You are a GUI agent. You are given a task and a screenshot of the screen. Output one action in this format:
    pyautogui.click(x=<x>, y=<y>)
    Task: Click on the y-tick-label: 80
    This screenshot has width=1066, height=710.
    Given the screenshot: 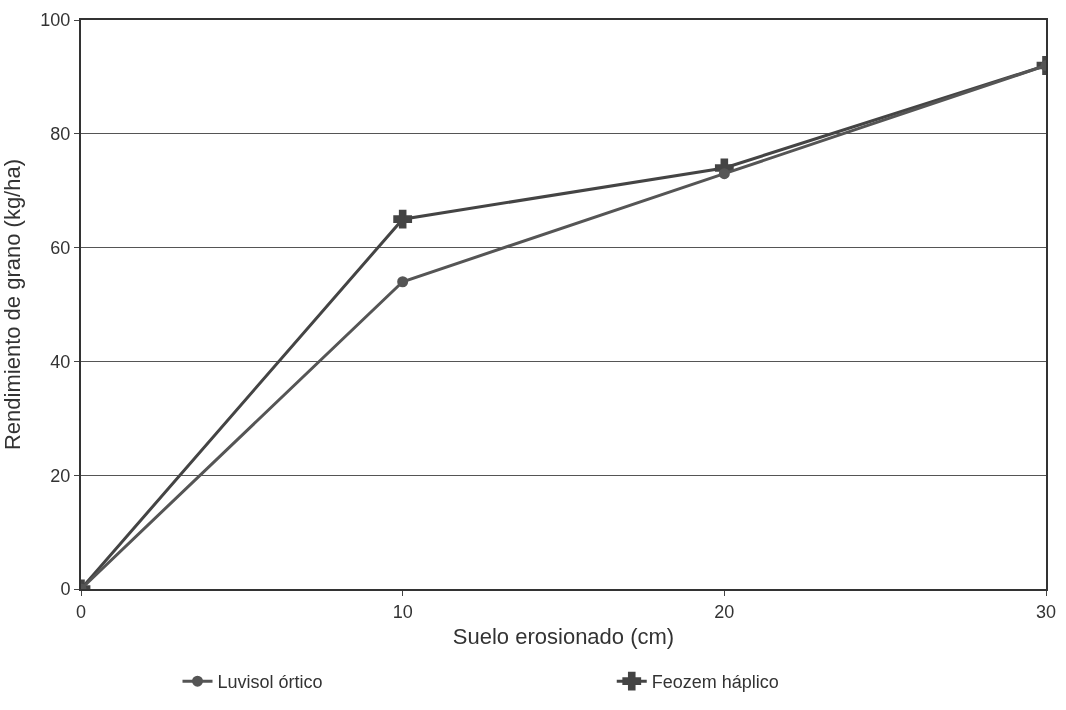 What is the action you would take?
    pyautogui.click(x=60, y=134)
    